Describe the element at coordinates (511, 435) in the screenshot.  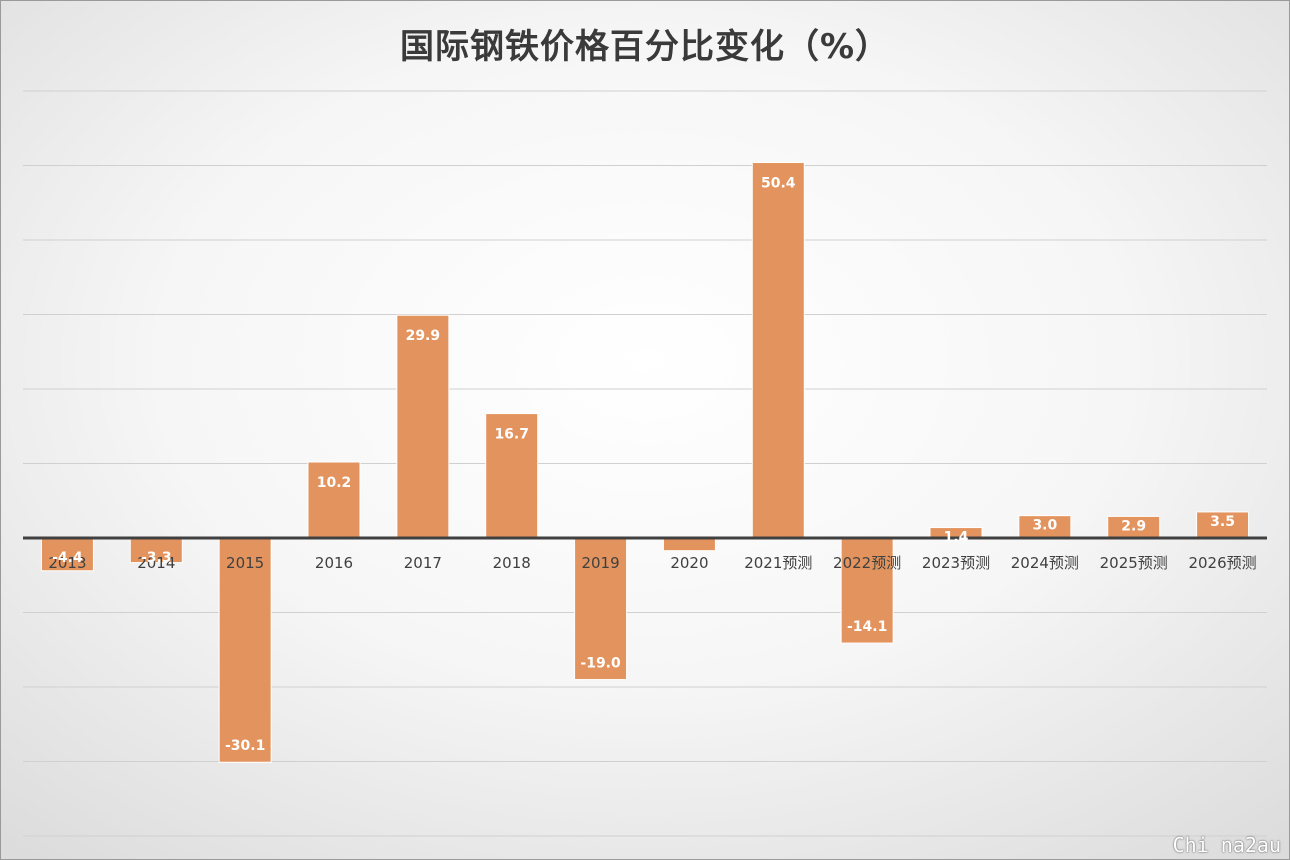
I see `data-label: 16.7` at that location.